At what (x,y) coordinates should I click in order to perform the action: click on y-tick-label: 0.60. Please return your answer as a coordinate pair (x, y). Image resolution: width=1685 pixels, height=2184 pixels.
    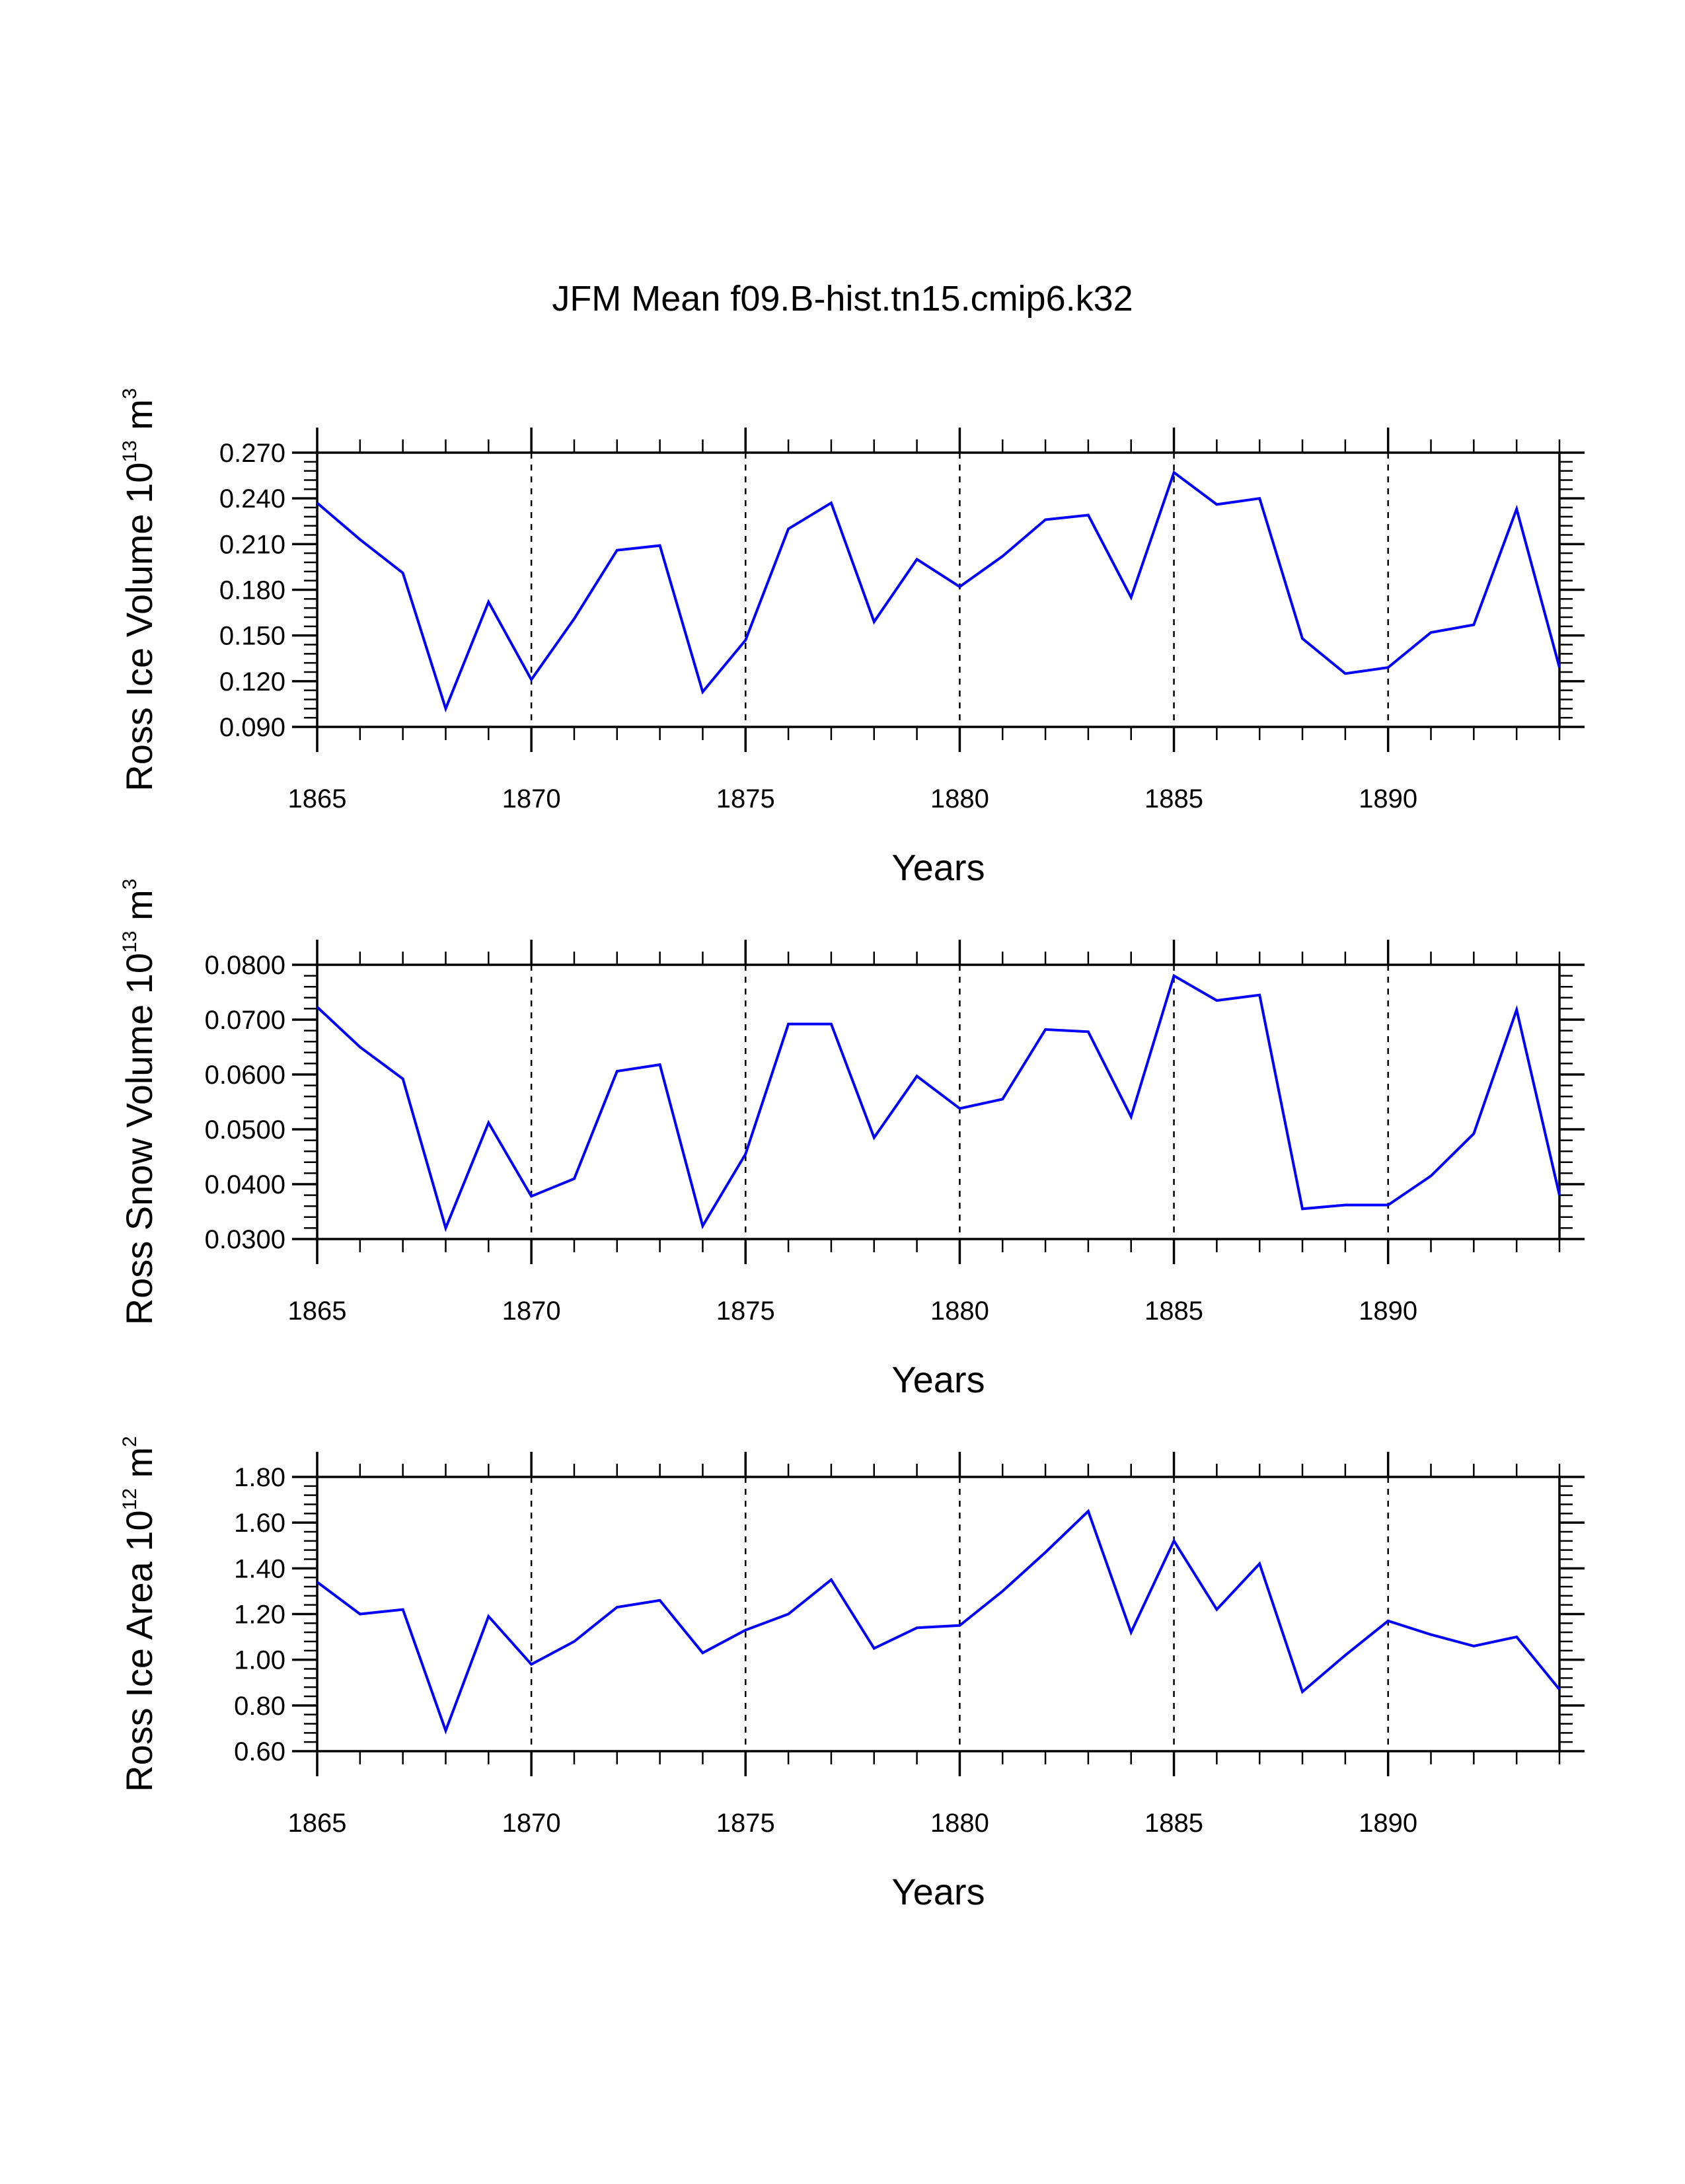
    Looking at the image, I should click on (259, 1751).